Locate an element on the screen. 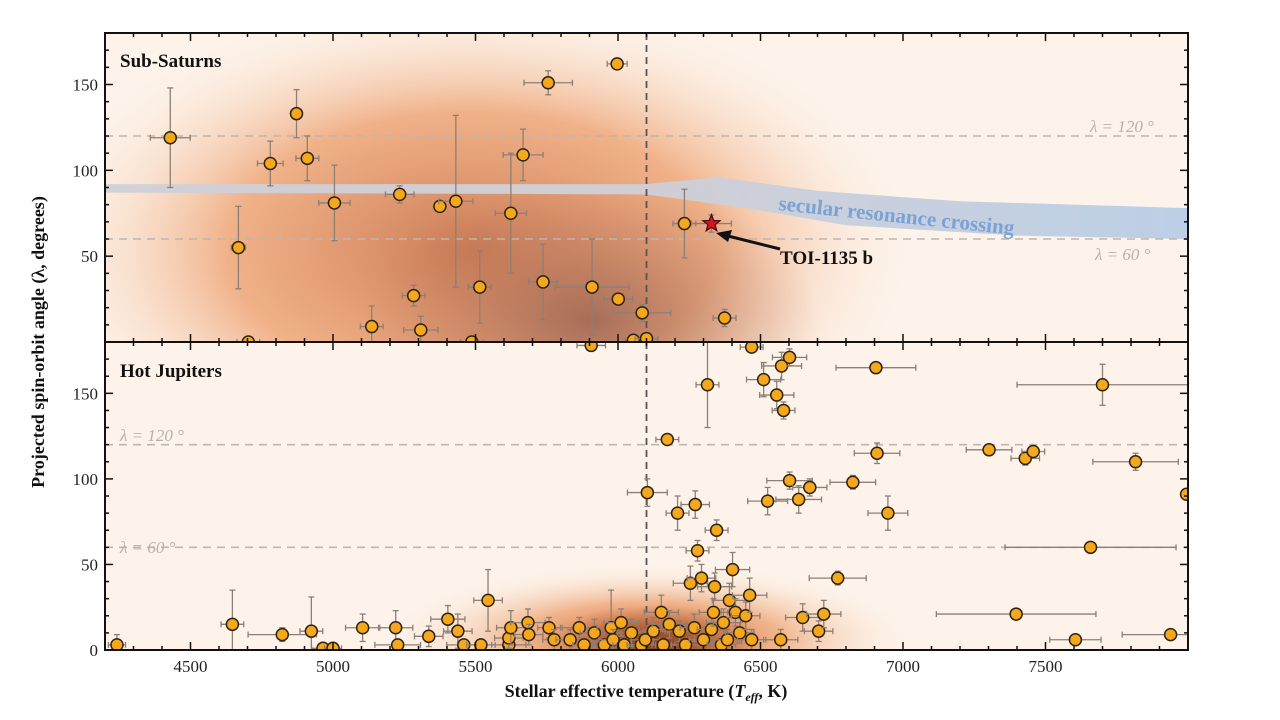 The image size is (1280, 720). x-tick-label: 5000 is located at coordinates (333, 666).